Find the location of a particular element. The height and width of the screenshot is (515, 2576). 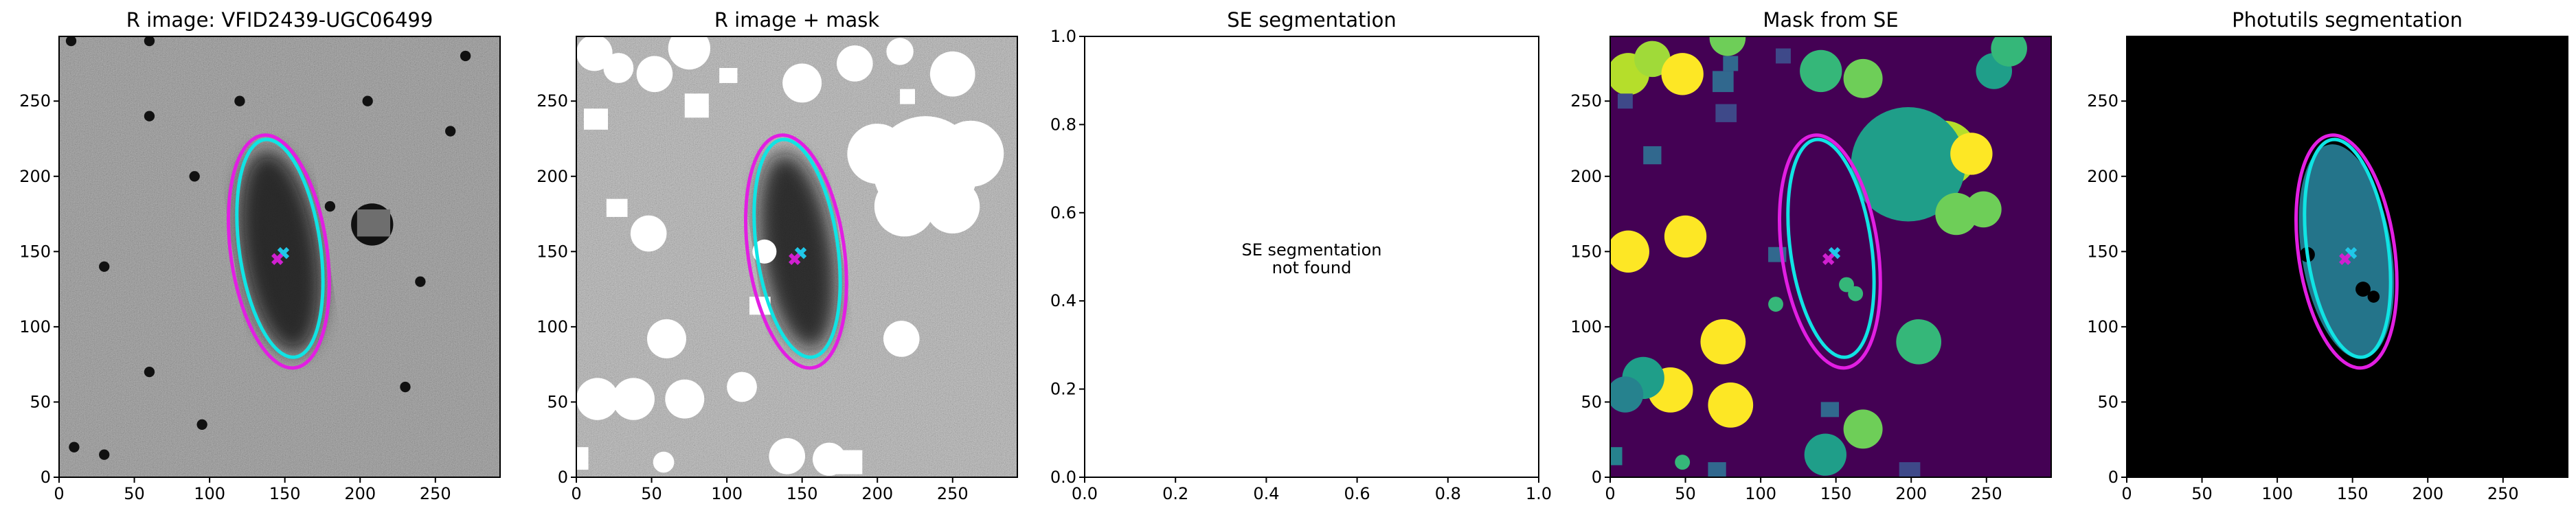

annotation: SE segmentation not found is located at coordinates (1312, 258).